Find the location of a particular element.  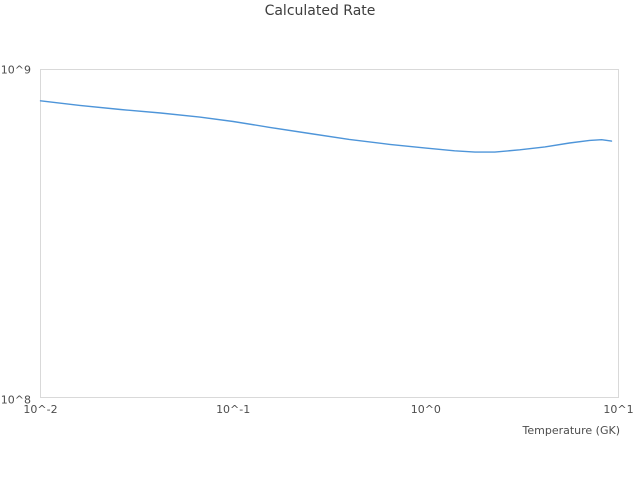

y-tick-label: 10^8 is located at coordinates (15, 399).